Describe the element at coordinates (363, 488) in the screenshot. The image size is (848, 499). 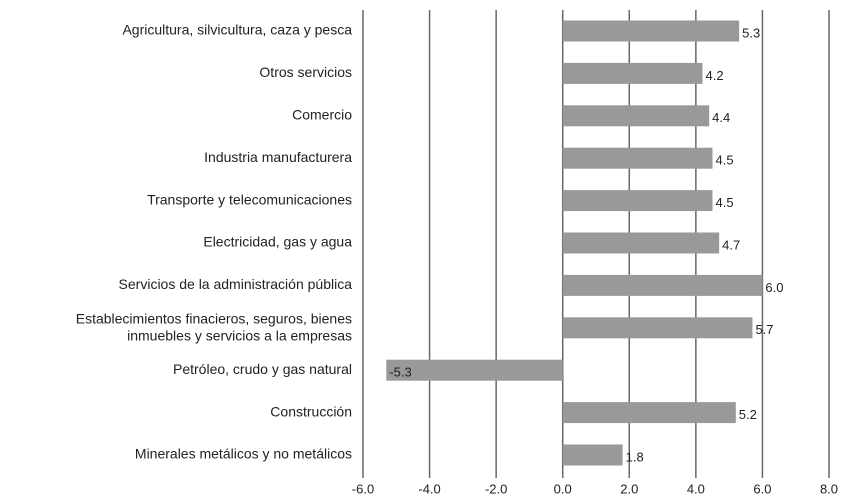
I see `x-tick-label: -6.0` at that location.